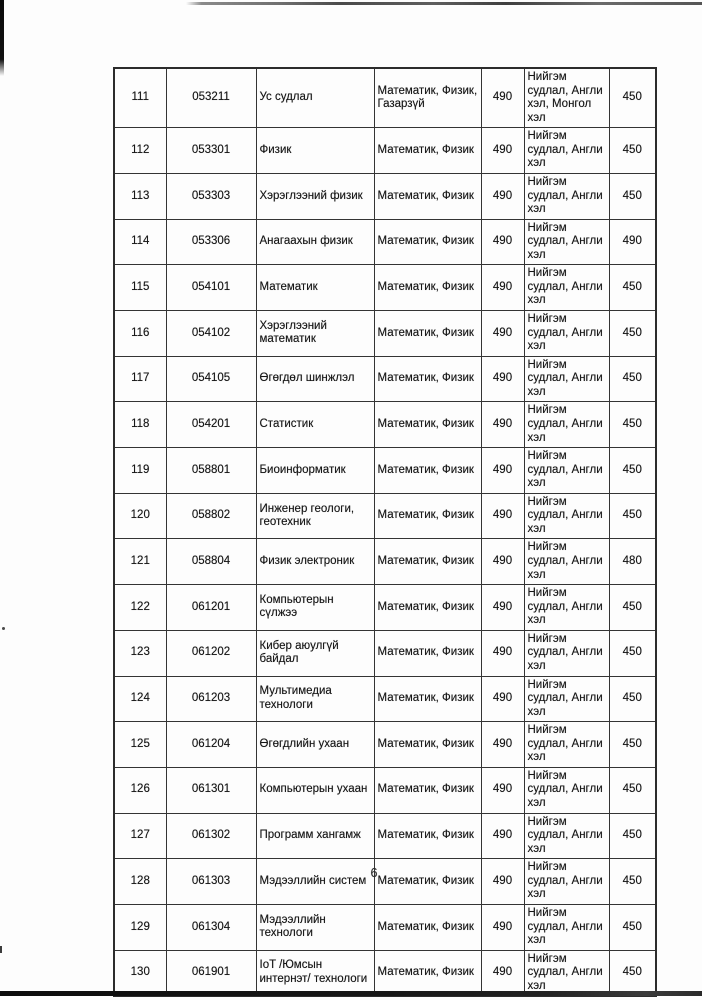  I want to click on page-number: 6, so click(374, 873).